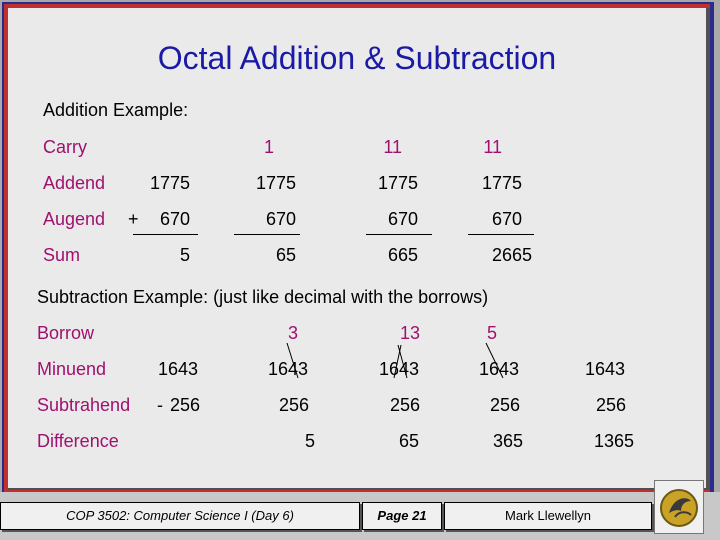  What do you see at coordinates (184, 255) in the screenshot?
I see `sum-value: 5` at bounding box center [184, 255].